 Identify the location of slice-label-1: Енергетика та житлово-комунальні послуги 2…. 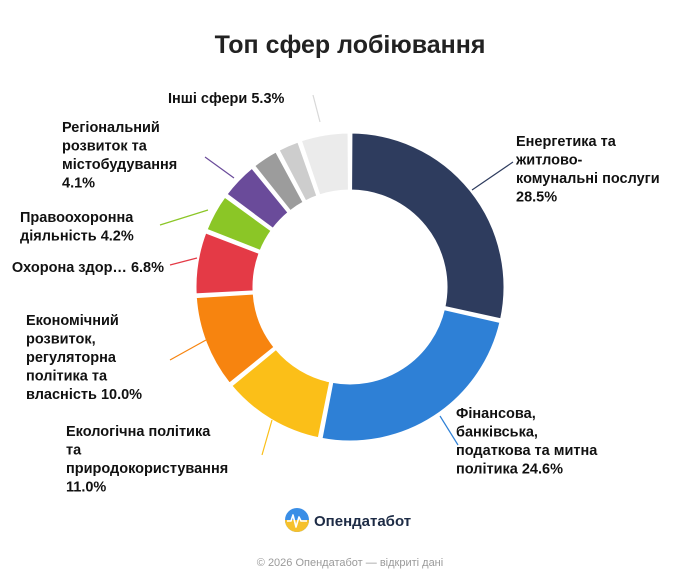
(587, 170).